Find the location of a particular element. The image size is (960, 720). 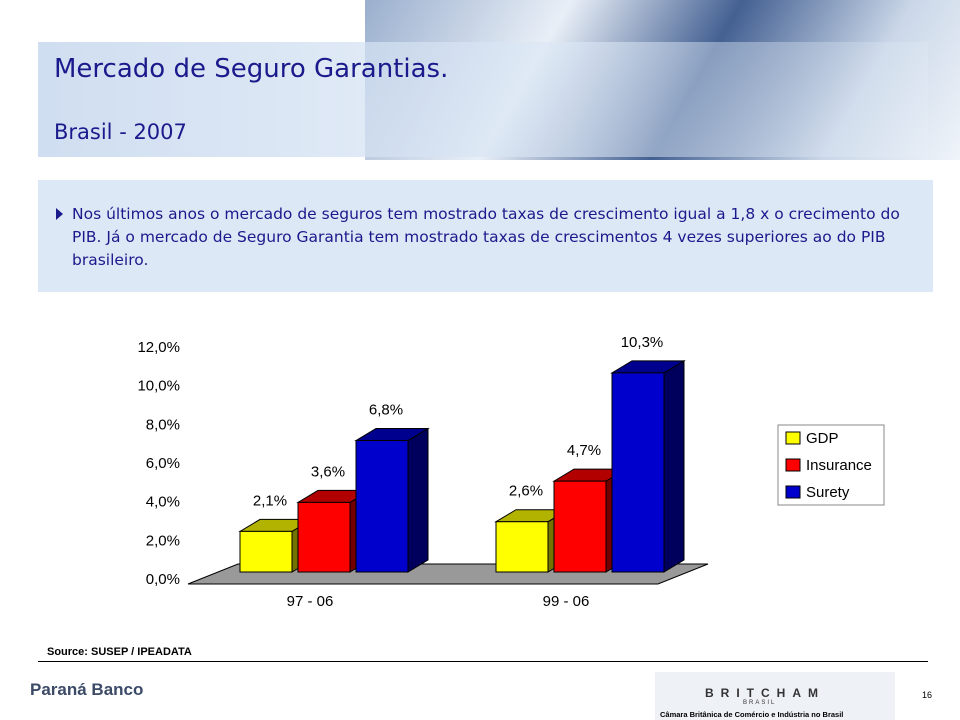

legend-label: Surety is located at coordinates (828, 492).